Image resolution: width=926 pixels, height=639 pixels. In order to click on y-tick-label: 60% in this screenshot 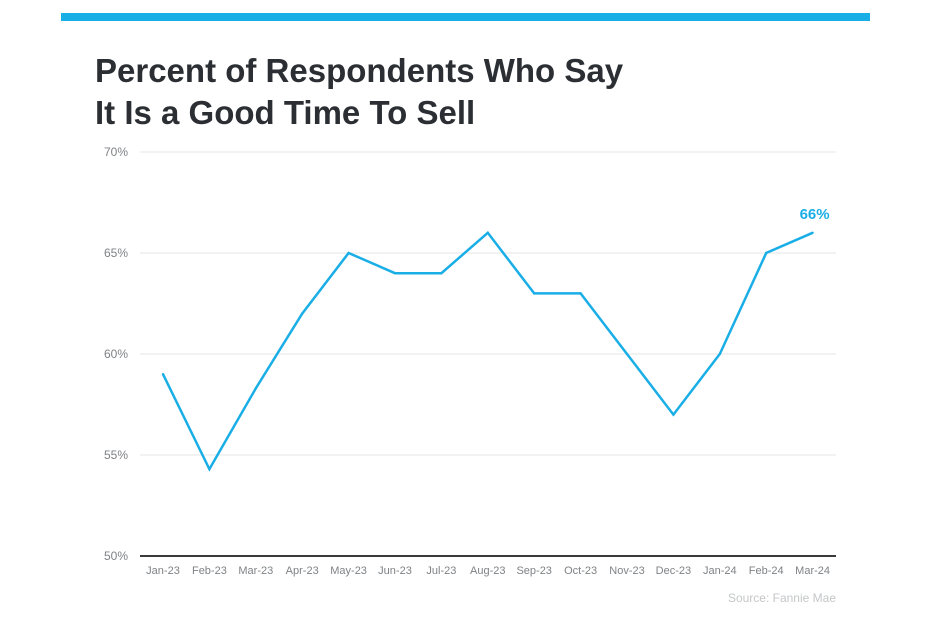, I will do `click(116, 354)`.